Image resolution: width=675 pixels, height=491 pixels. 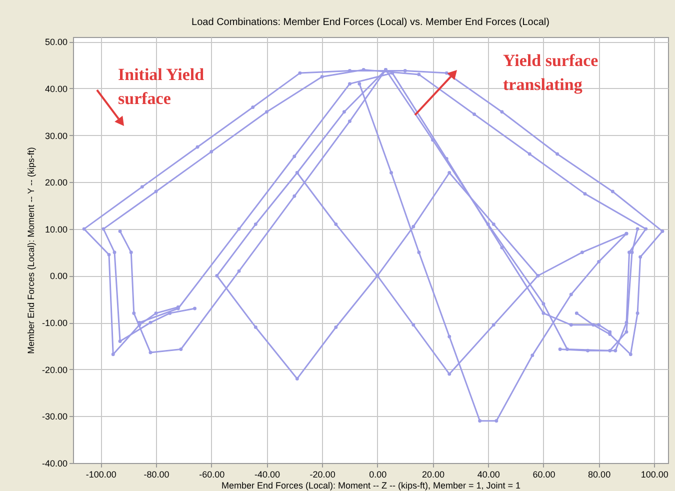 I want to click on y-tick-label: 40.00, so click(x=56, y=89).